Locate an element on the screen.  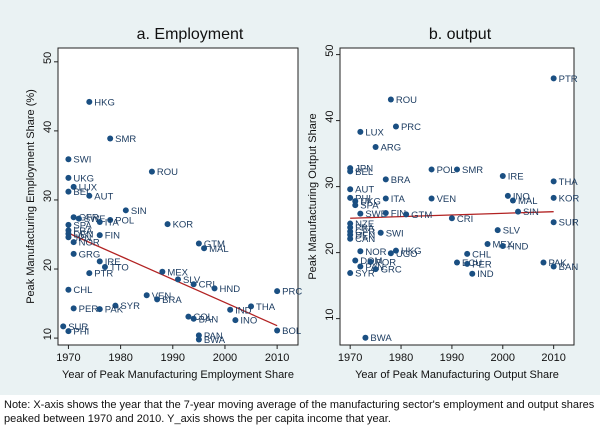
point-employment-hnd is located at coordinates (214, 288).